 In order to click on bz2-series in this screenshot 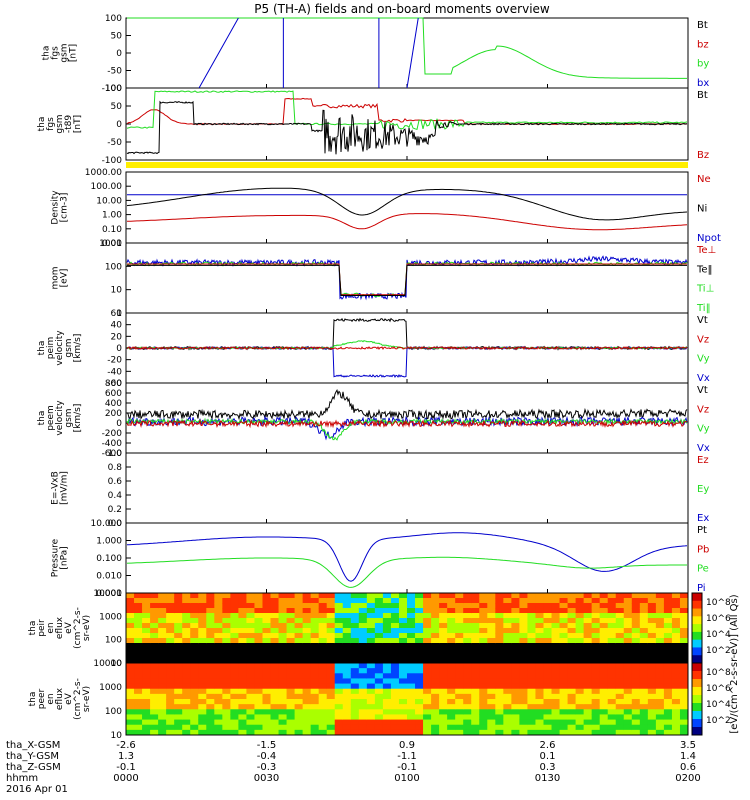, I will do `click(407, 111)`.